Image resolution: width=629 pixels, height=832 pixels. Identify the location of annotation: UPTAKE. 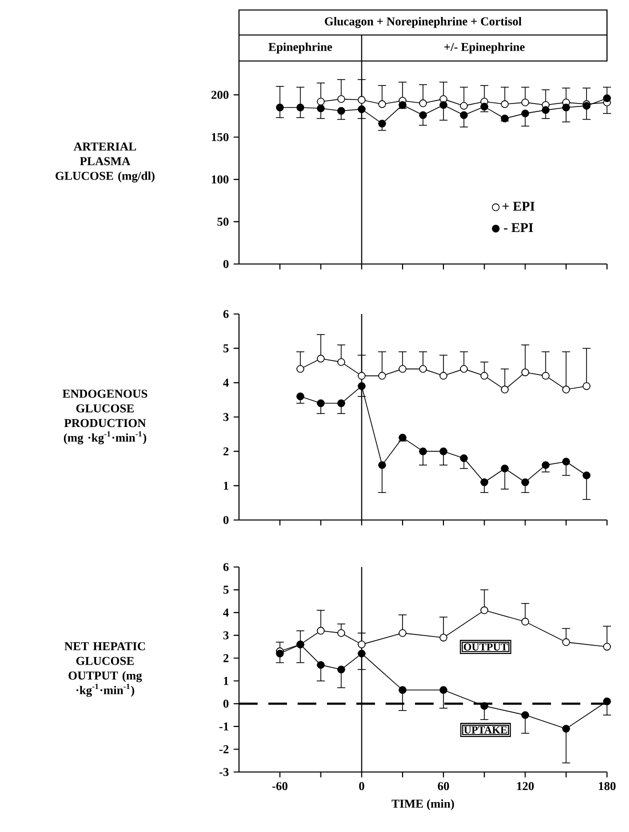
(485, 730).